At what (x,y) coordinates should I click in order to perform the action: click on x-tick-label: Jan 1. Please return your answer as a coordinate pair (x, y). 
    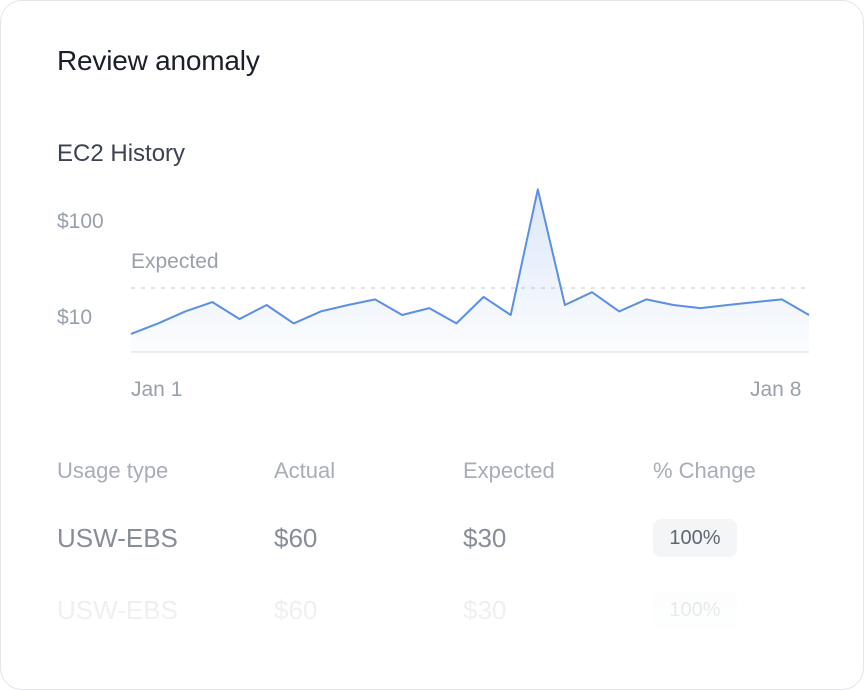
    Looking at the image, I should click on (156, 390).